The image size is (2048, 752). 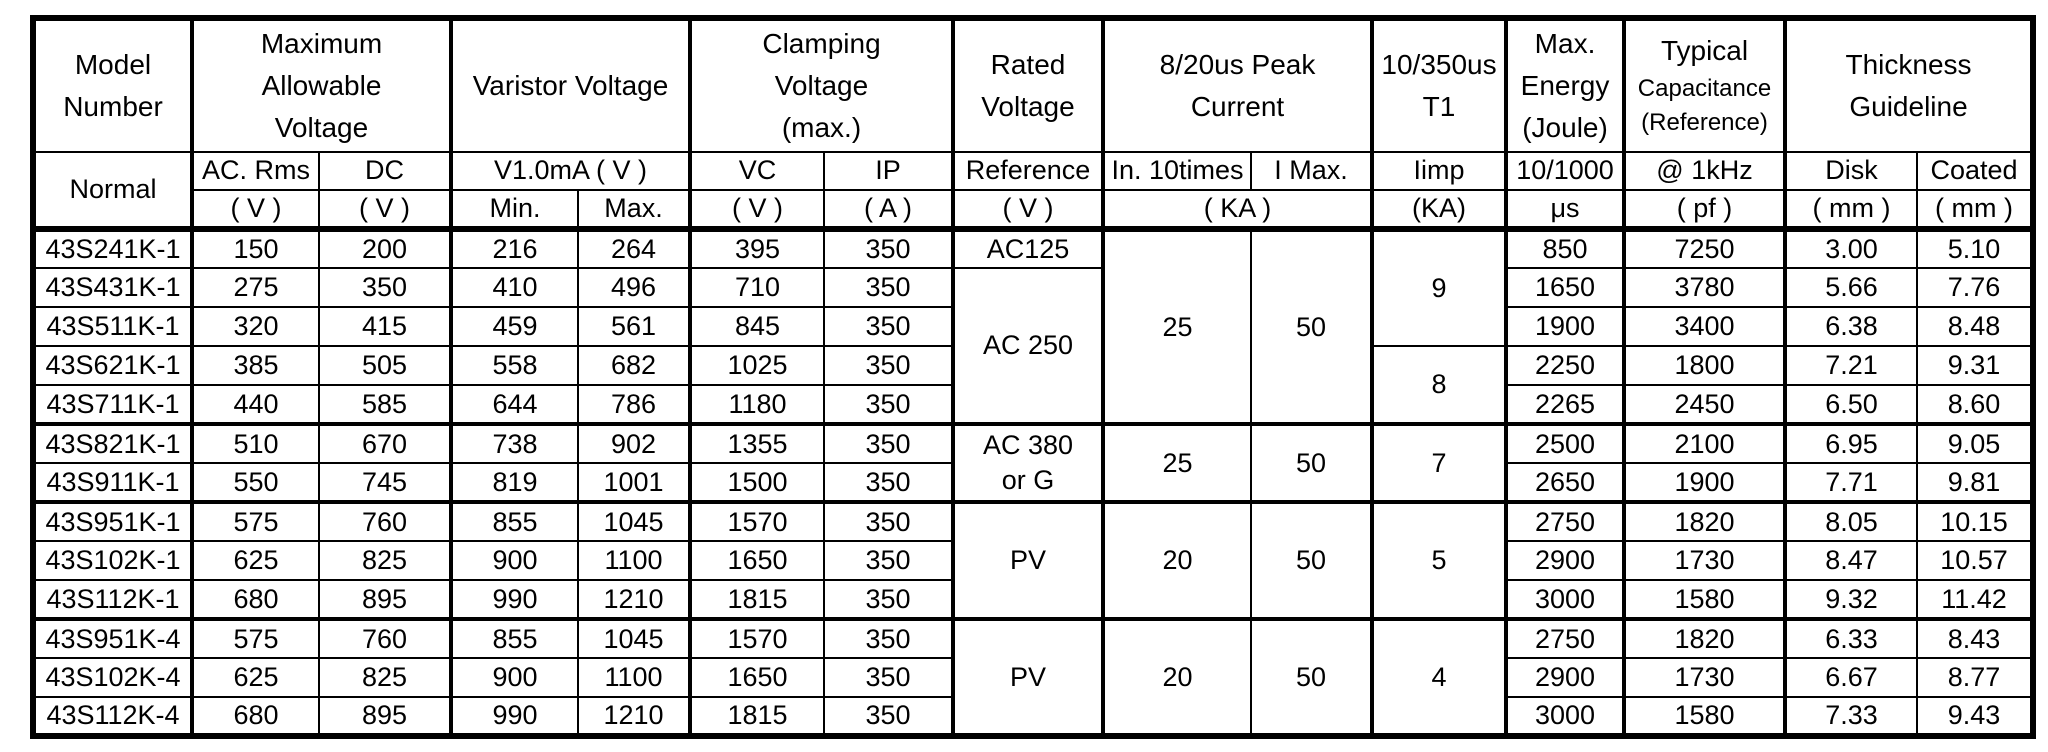 What do you see at coordinates (634, 210) in the screenshot?
I see `unit-varistor-max: Max.` at bounding box center [634, 210].